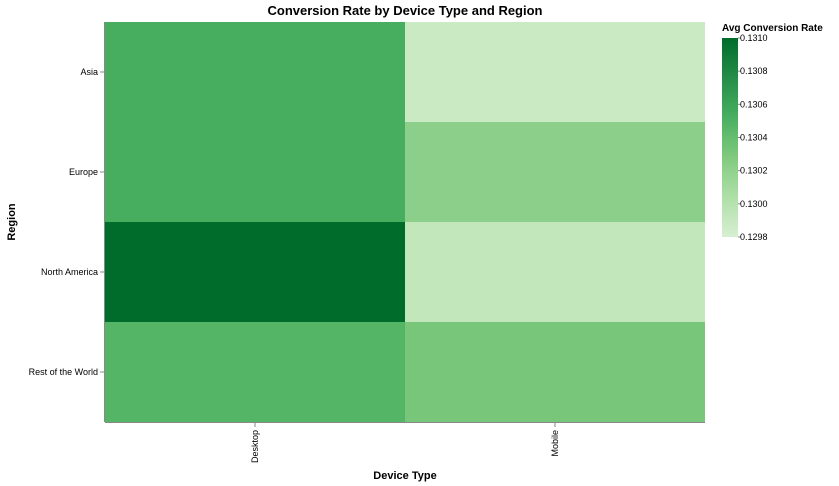  Describe the element at coordinates (772, 28) in the screenshot. I see `legend-title: Avg Conversion Rate` at that location.